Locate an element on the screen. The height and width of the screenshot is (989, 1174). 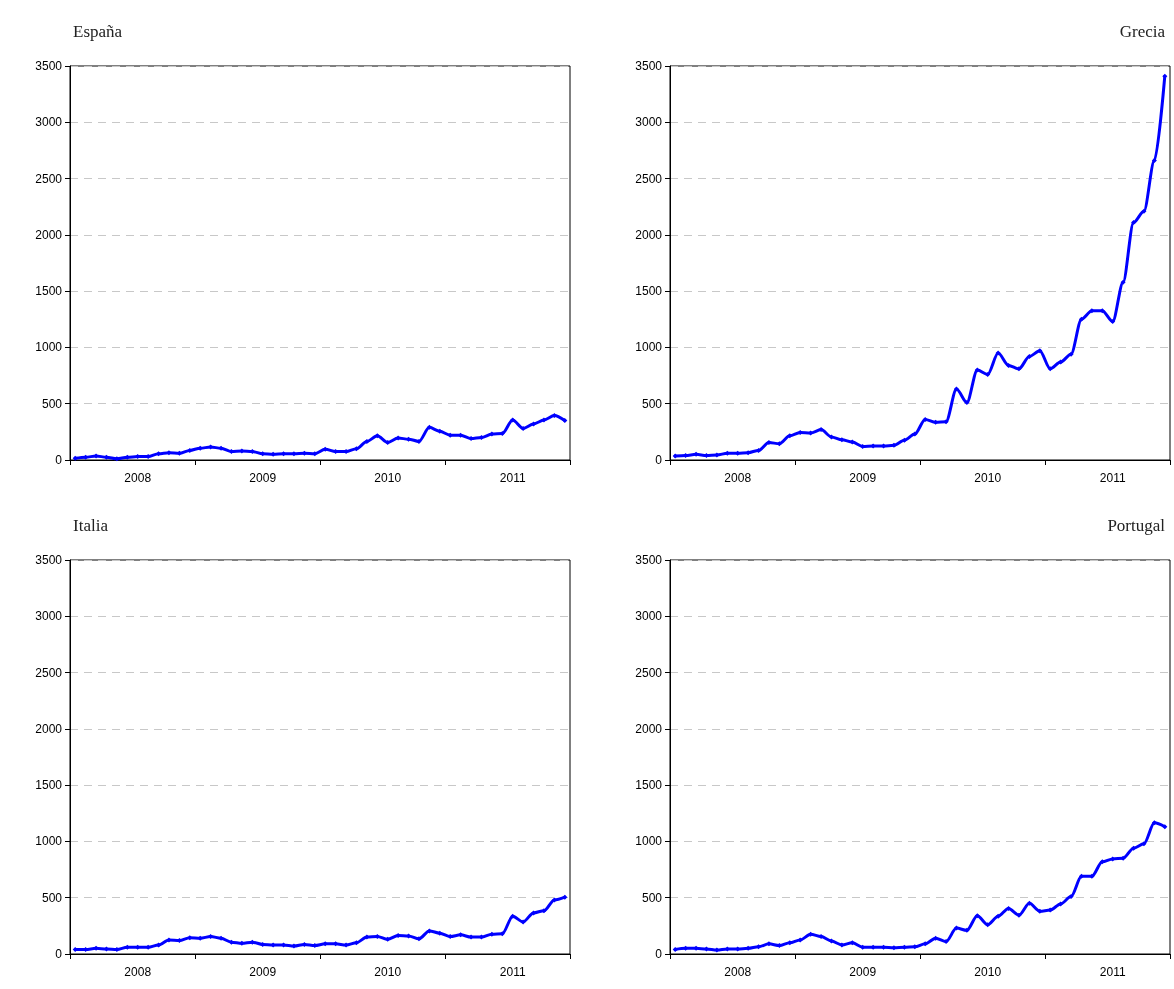
y-tick-label: 1000 is located at coordinates (649, 841).